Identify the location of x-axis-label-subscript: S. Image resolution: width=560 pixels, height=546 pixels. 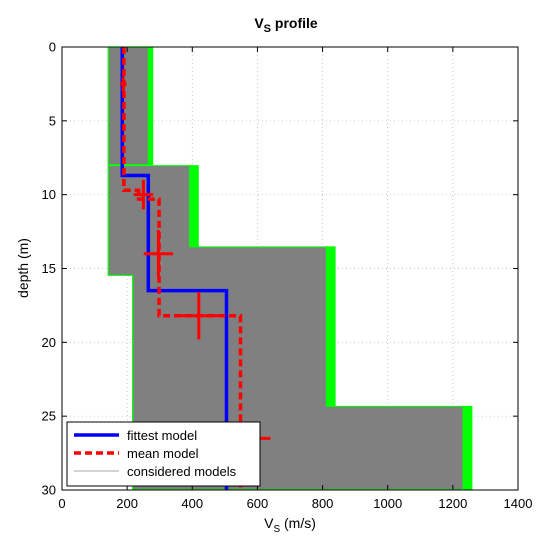
(276, 529).